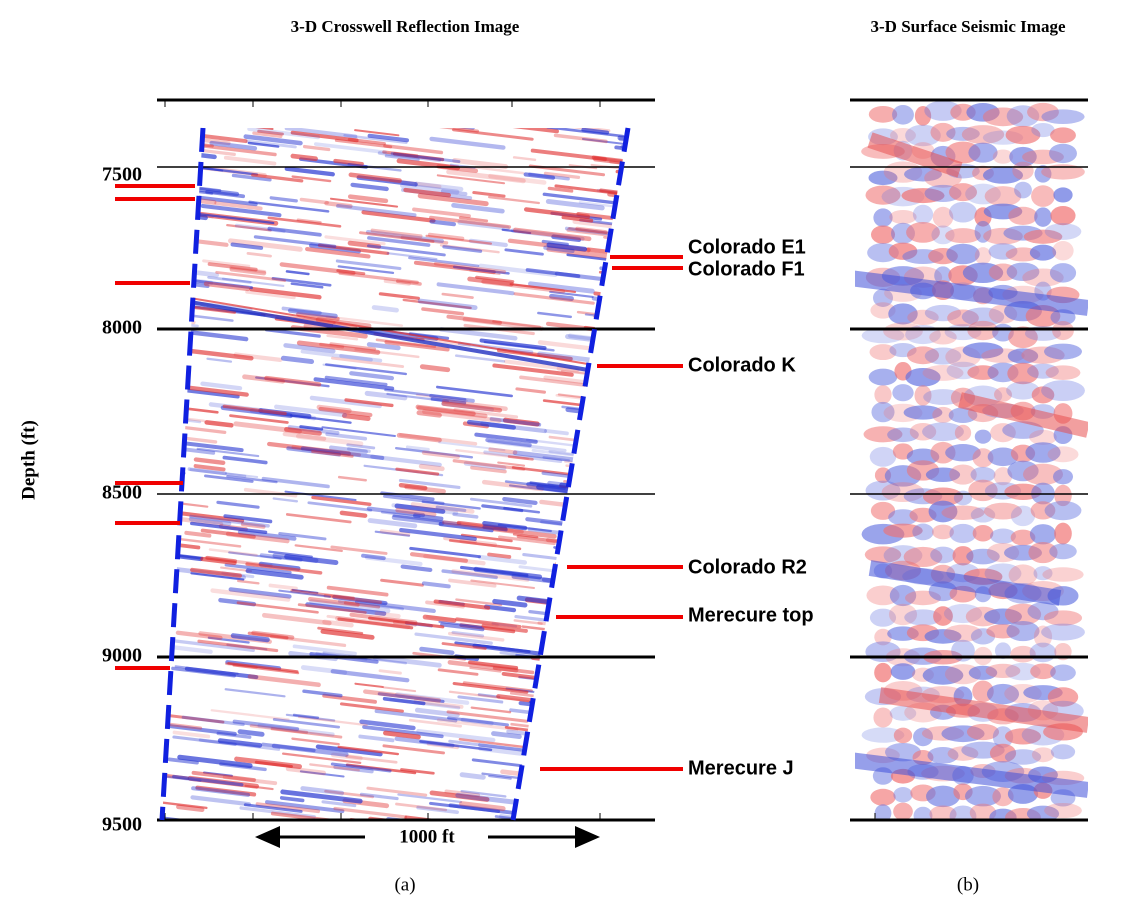  Describe the element at coordinates (968, 884) in the screenshot. I see `caption: (b)` at that location.